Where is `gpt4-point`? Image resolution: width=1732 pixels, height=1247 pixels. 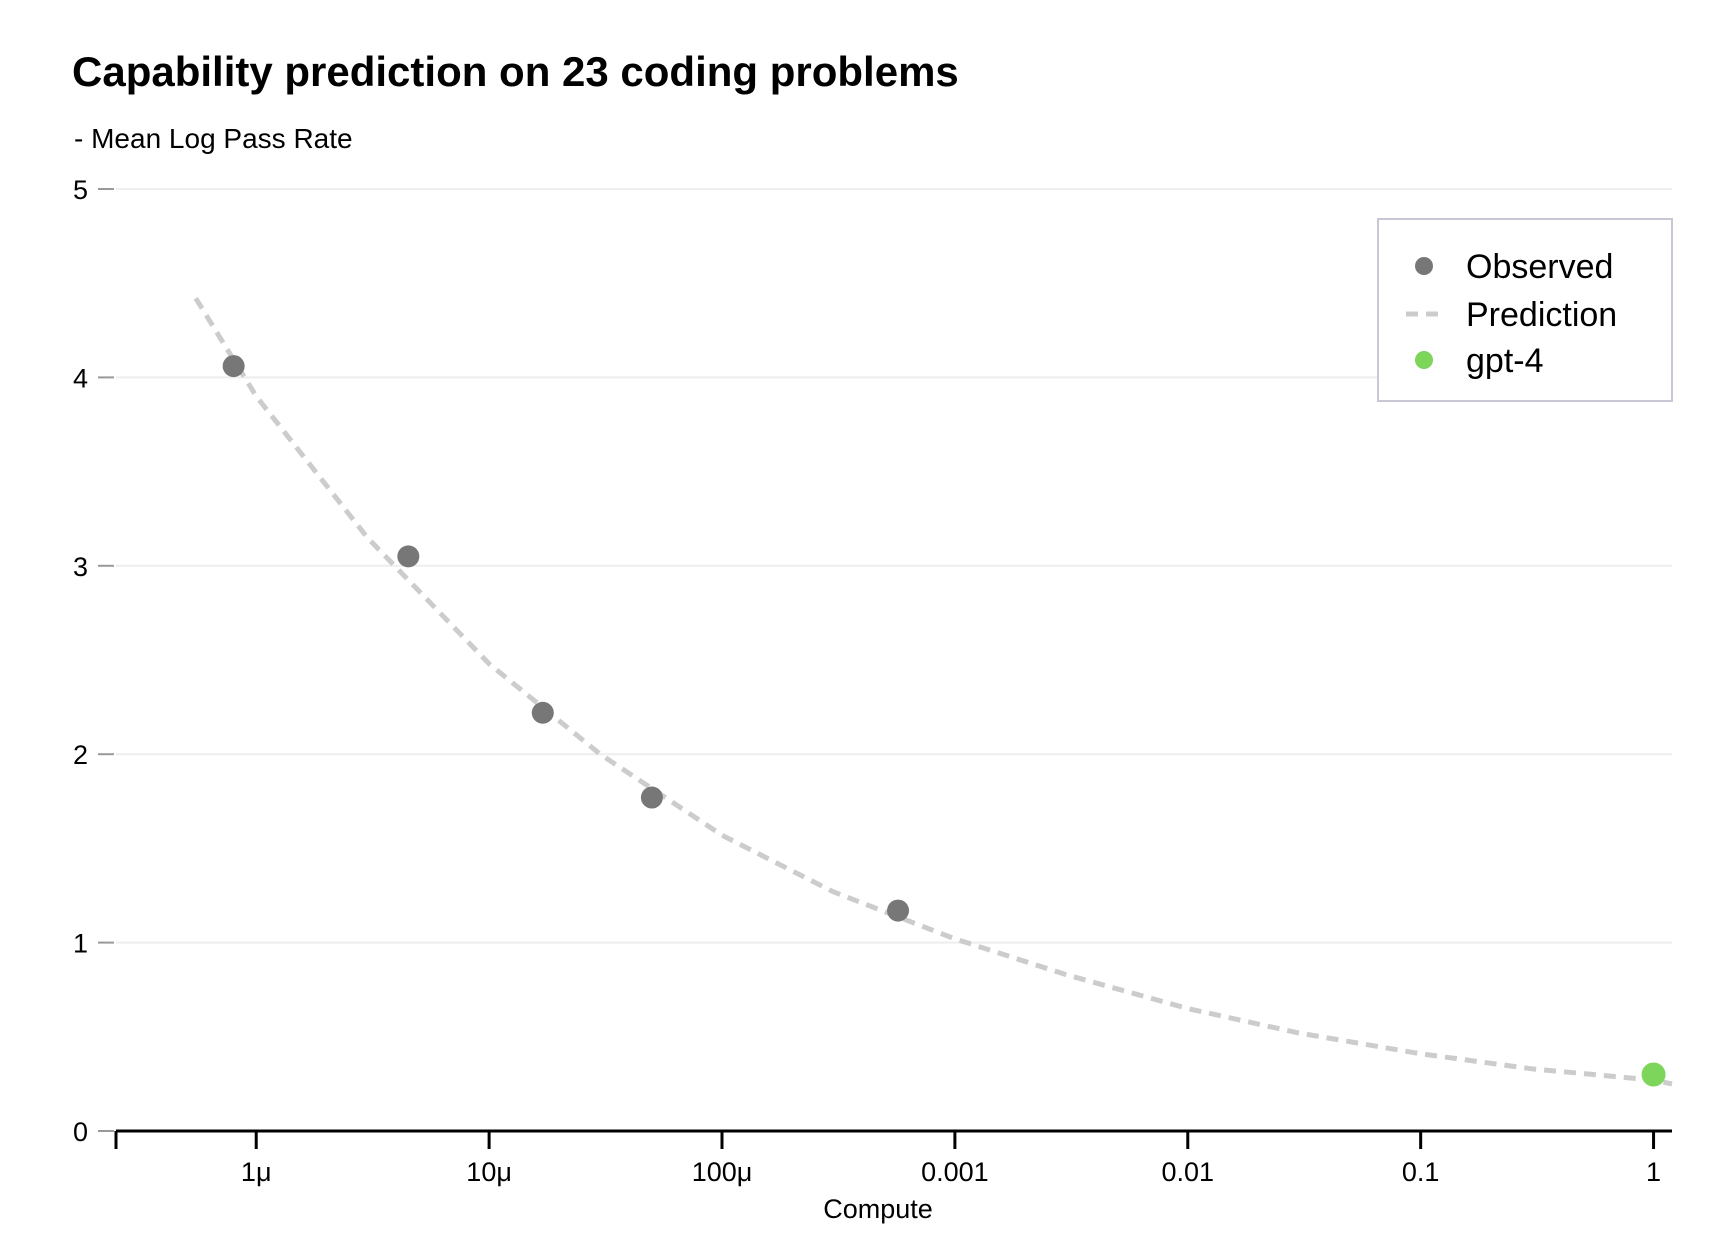 gpt4-point is located at coordinates (1653, 1074).